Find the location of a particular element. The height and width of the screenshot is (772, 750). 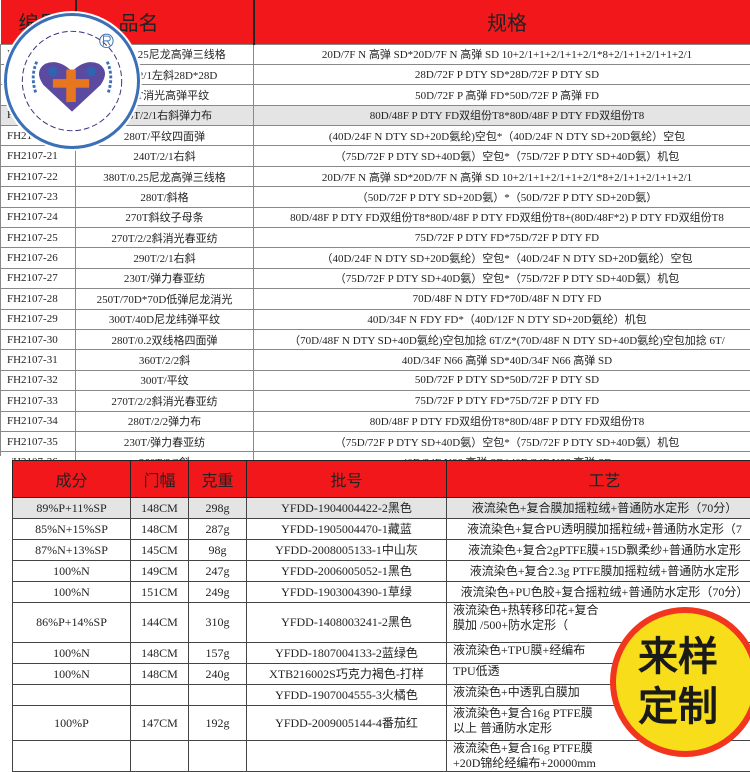

cell-weight: 247g is located at coordinates (218, 571).